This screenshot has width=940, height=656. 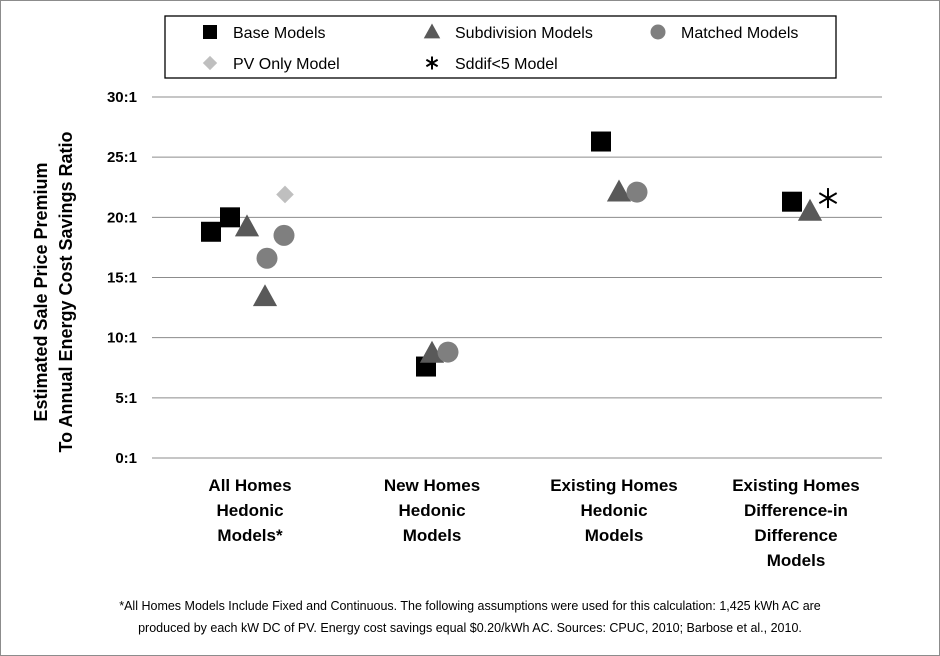 What do you see at coordinates (122, 157) in the screenshot?
I see `y-tick-label: 25:1` at bounding box center [122, 157].